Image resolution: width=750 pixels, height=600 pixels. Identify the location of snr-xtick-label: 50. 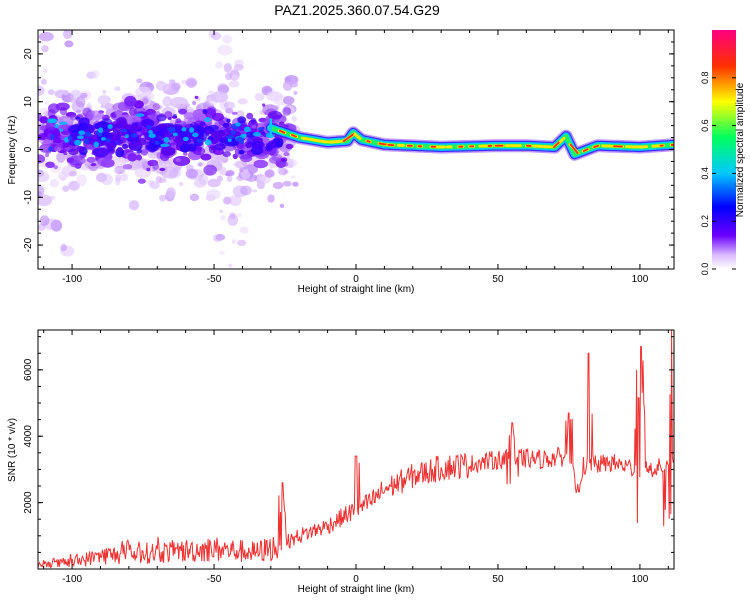
(498, 579).